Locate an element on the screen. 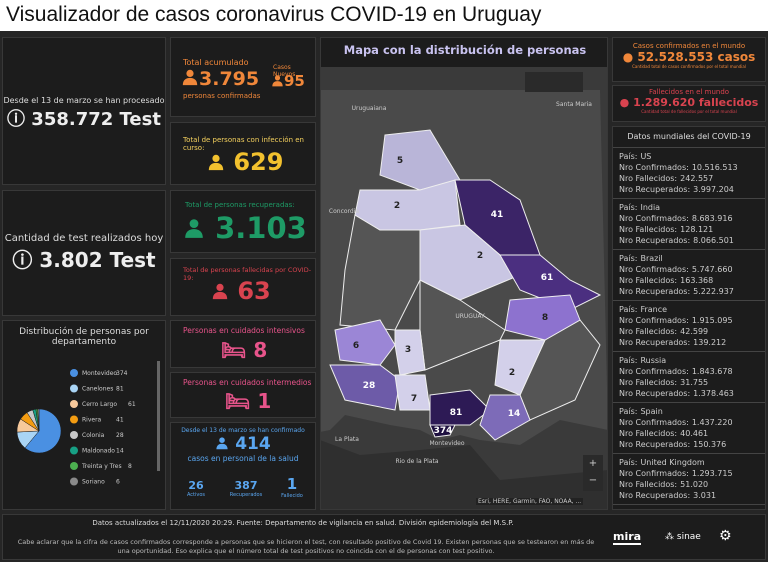 The width and height of the screenshot is (768, 562). field-value: 163.368 is located at coordinates (697, 280).